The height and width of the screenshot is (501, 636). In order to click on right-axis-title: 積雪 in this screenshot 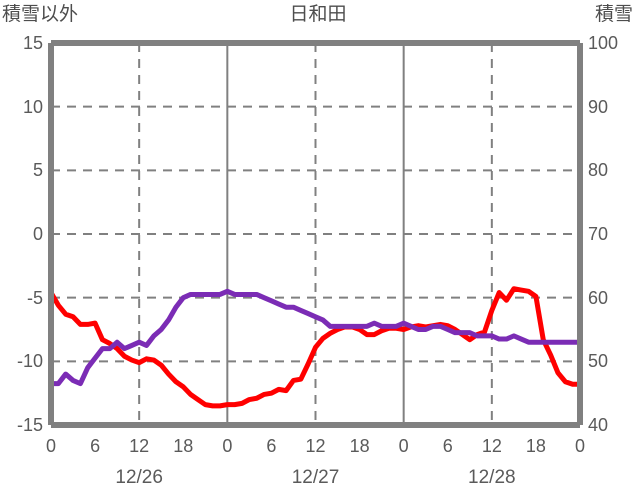, I will do `click(613, 14)`.